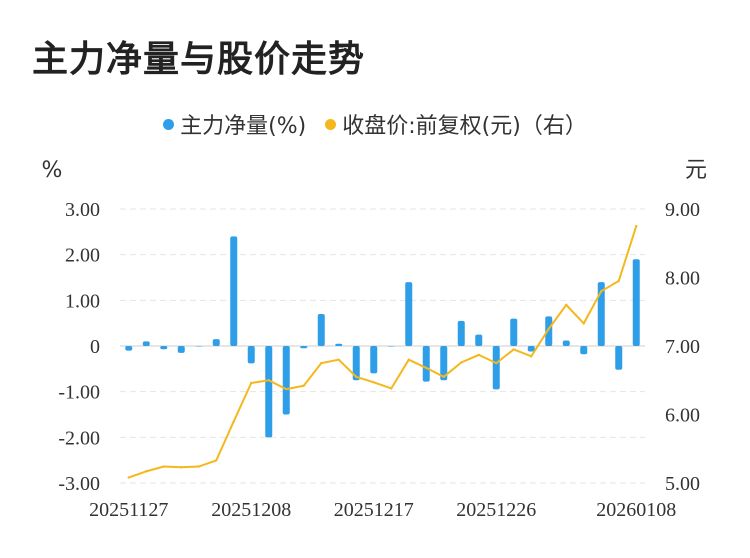  I want to click on right-axis-tick-label: 9.00, so click(682, 210).